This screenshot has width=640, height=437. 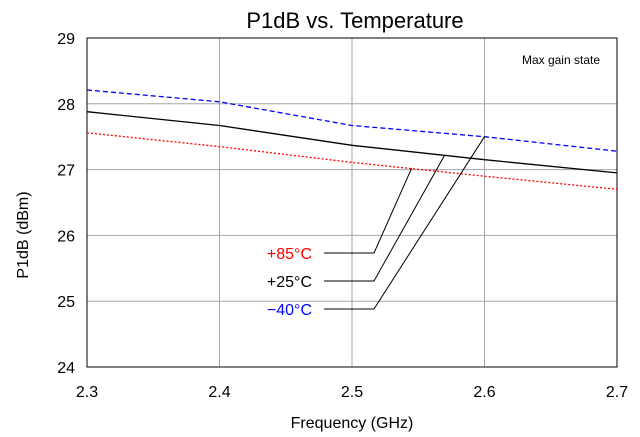 I want to click on x-tick-labels: 2.3 2.4 2.5 2.6 2.7, so click(x=352, y=392).